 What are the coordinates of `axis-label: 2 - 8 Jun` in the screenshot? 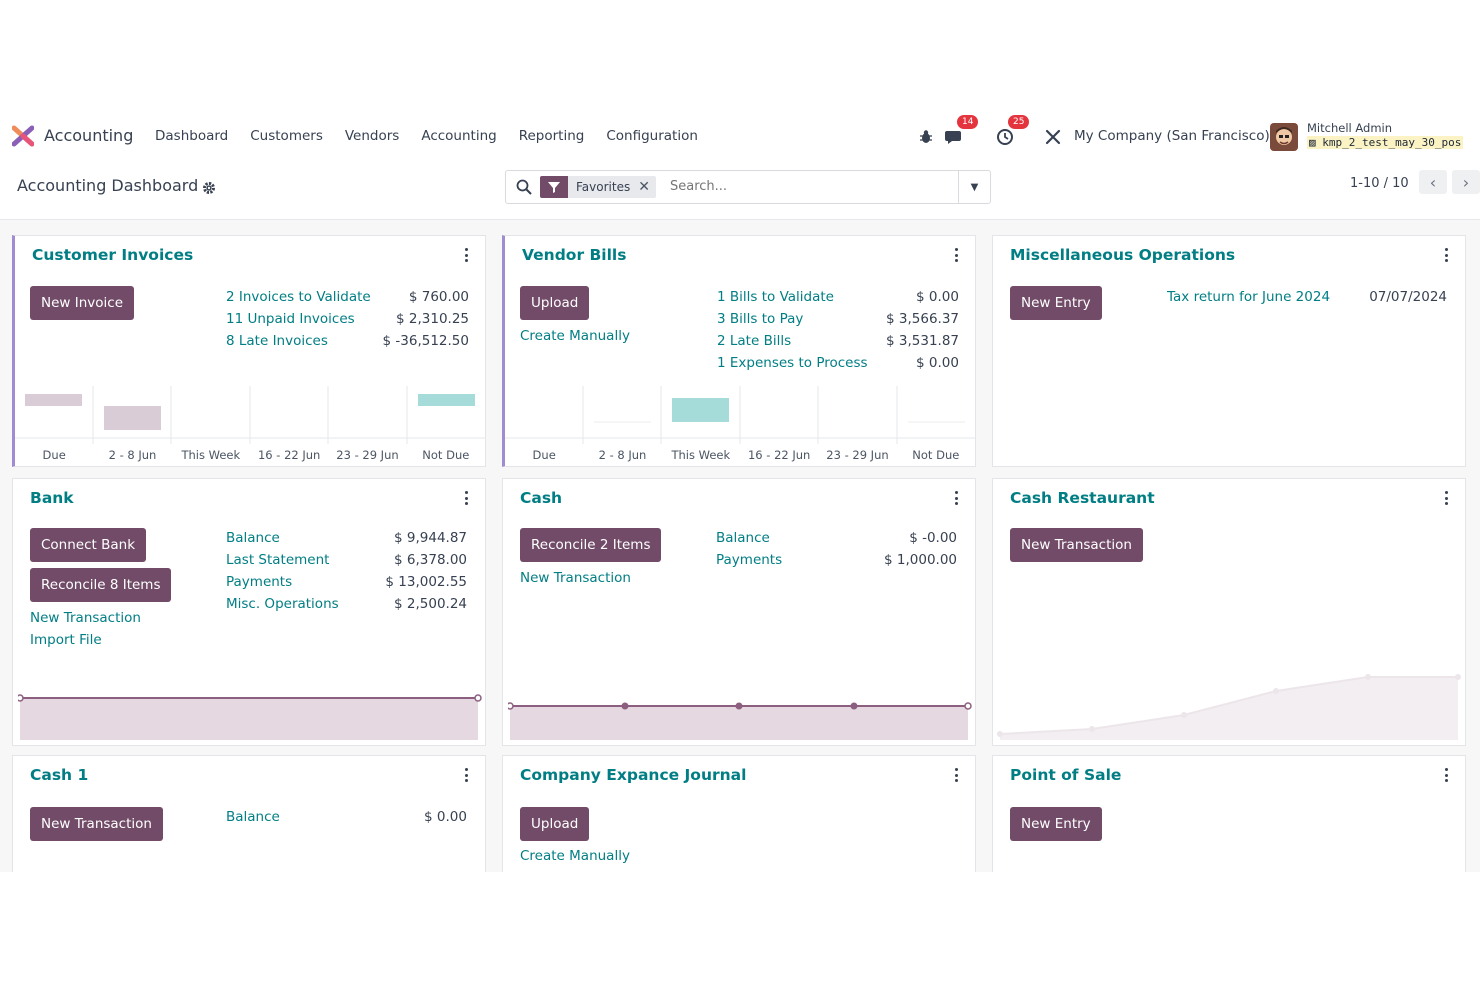 It's located at (622, 455).